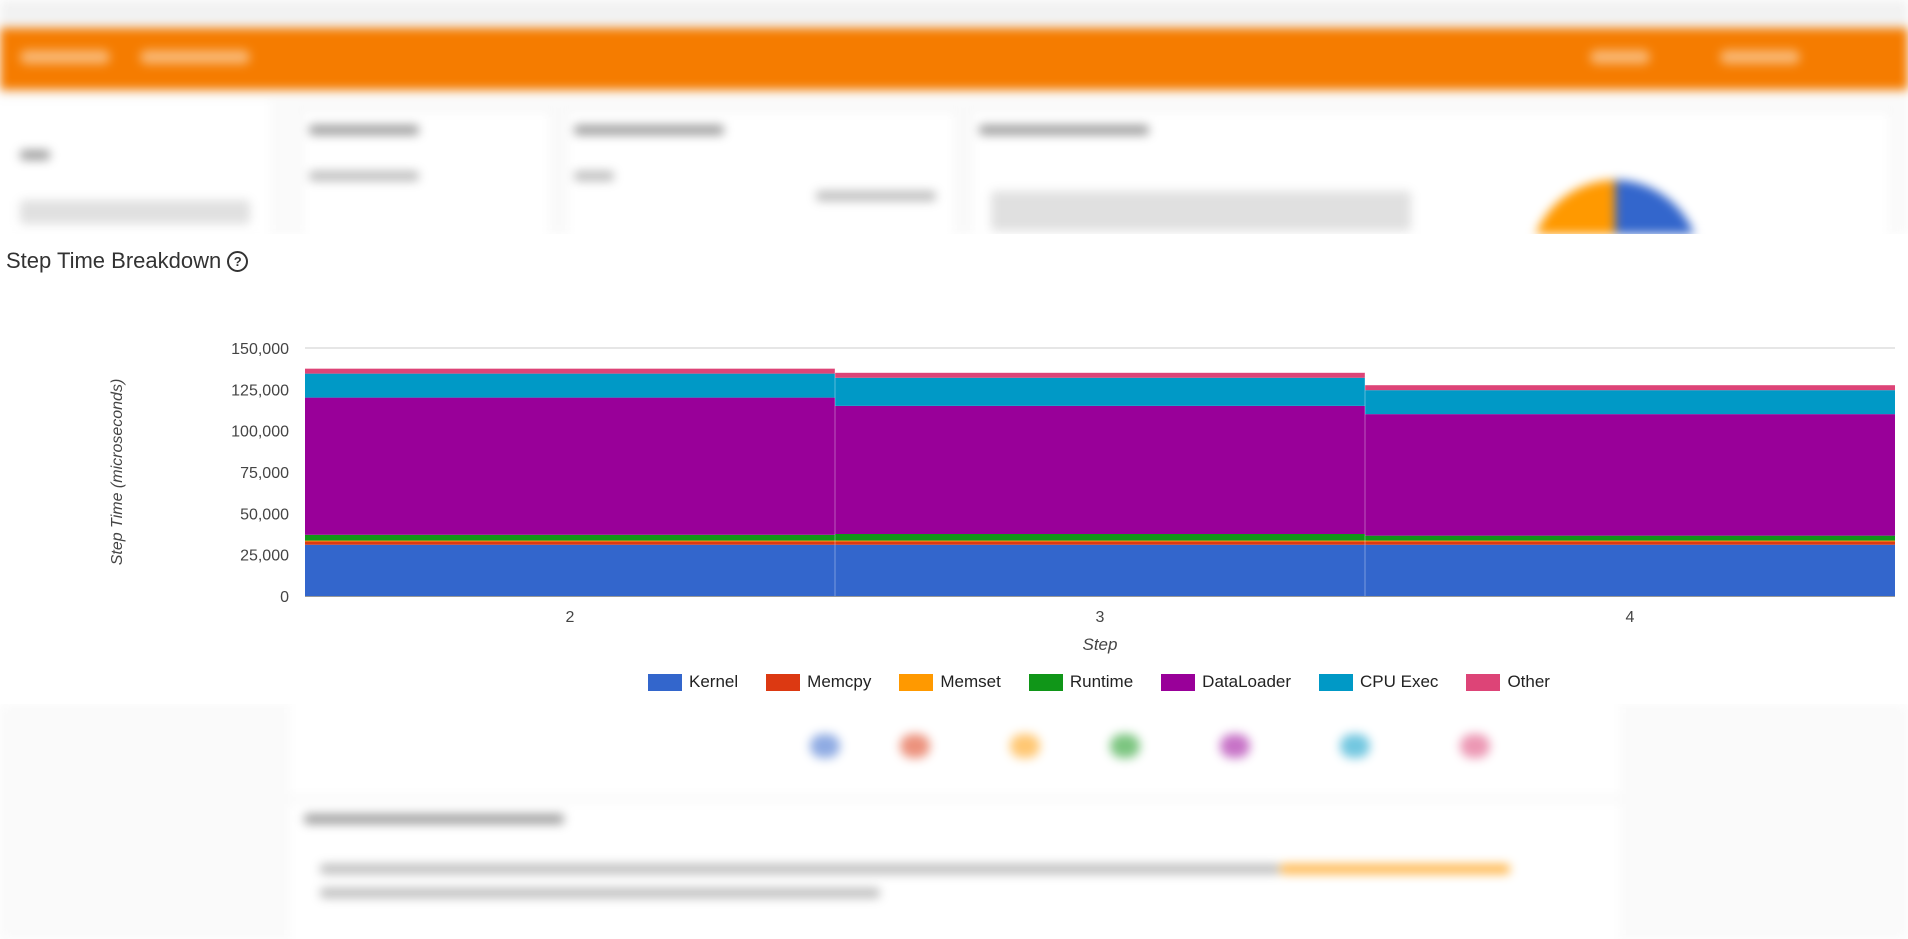 Image resolution: width=1908 pixels, height=939 pixels. I want to click on y-tick-label: 0, so click(284, 597).